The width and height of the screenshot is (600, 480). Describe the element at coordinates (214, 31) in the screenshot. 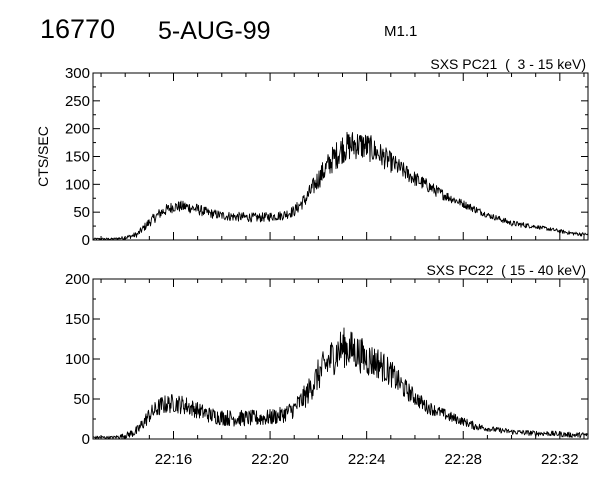

I see `event-date: 5-AUG-99` at that location.